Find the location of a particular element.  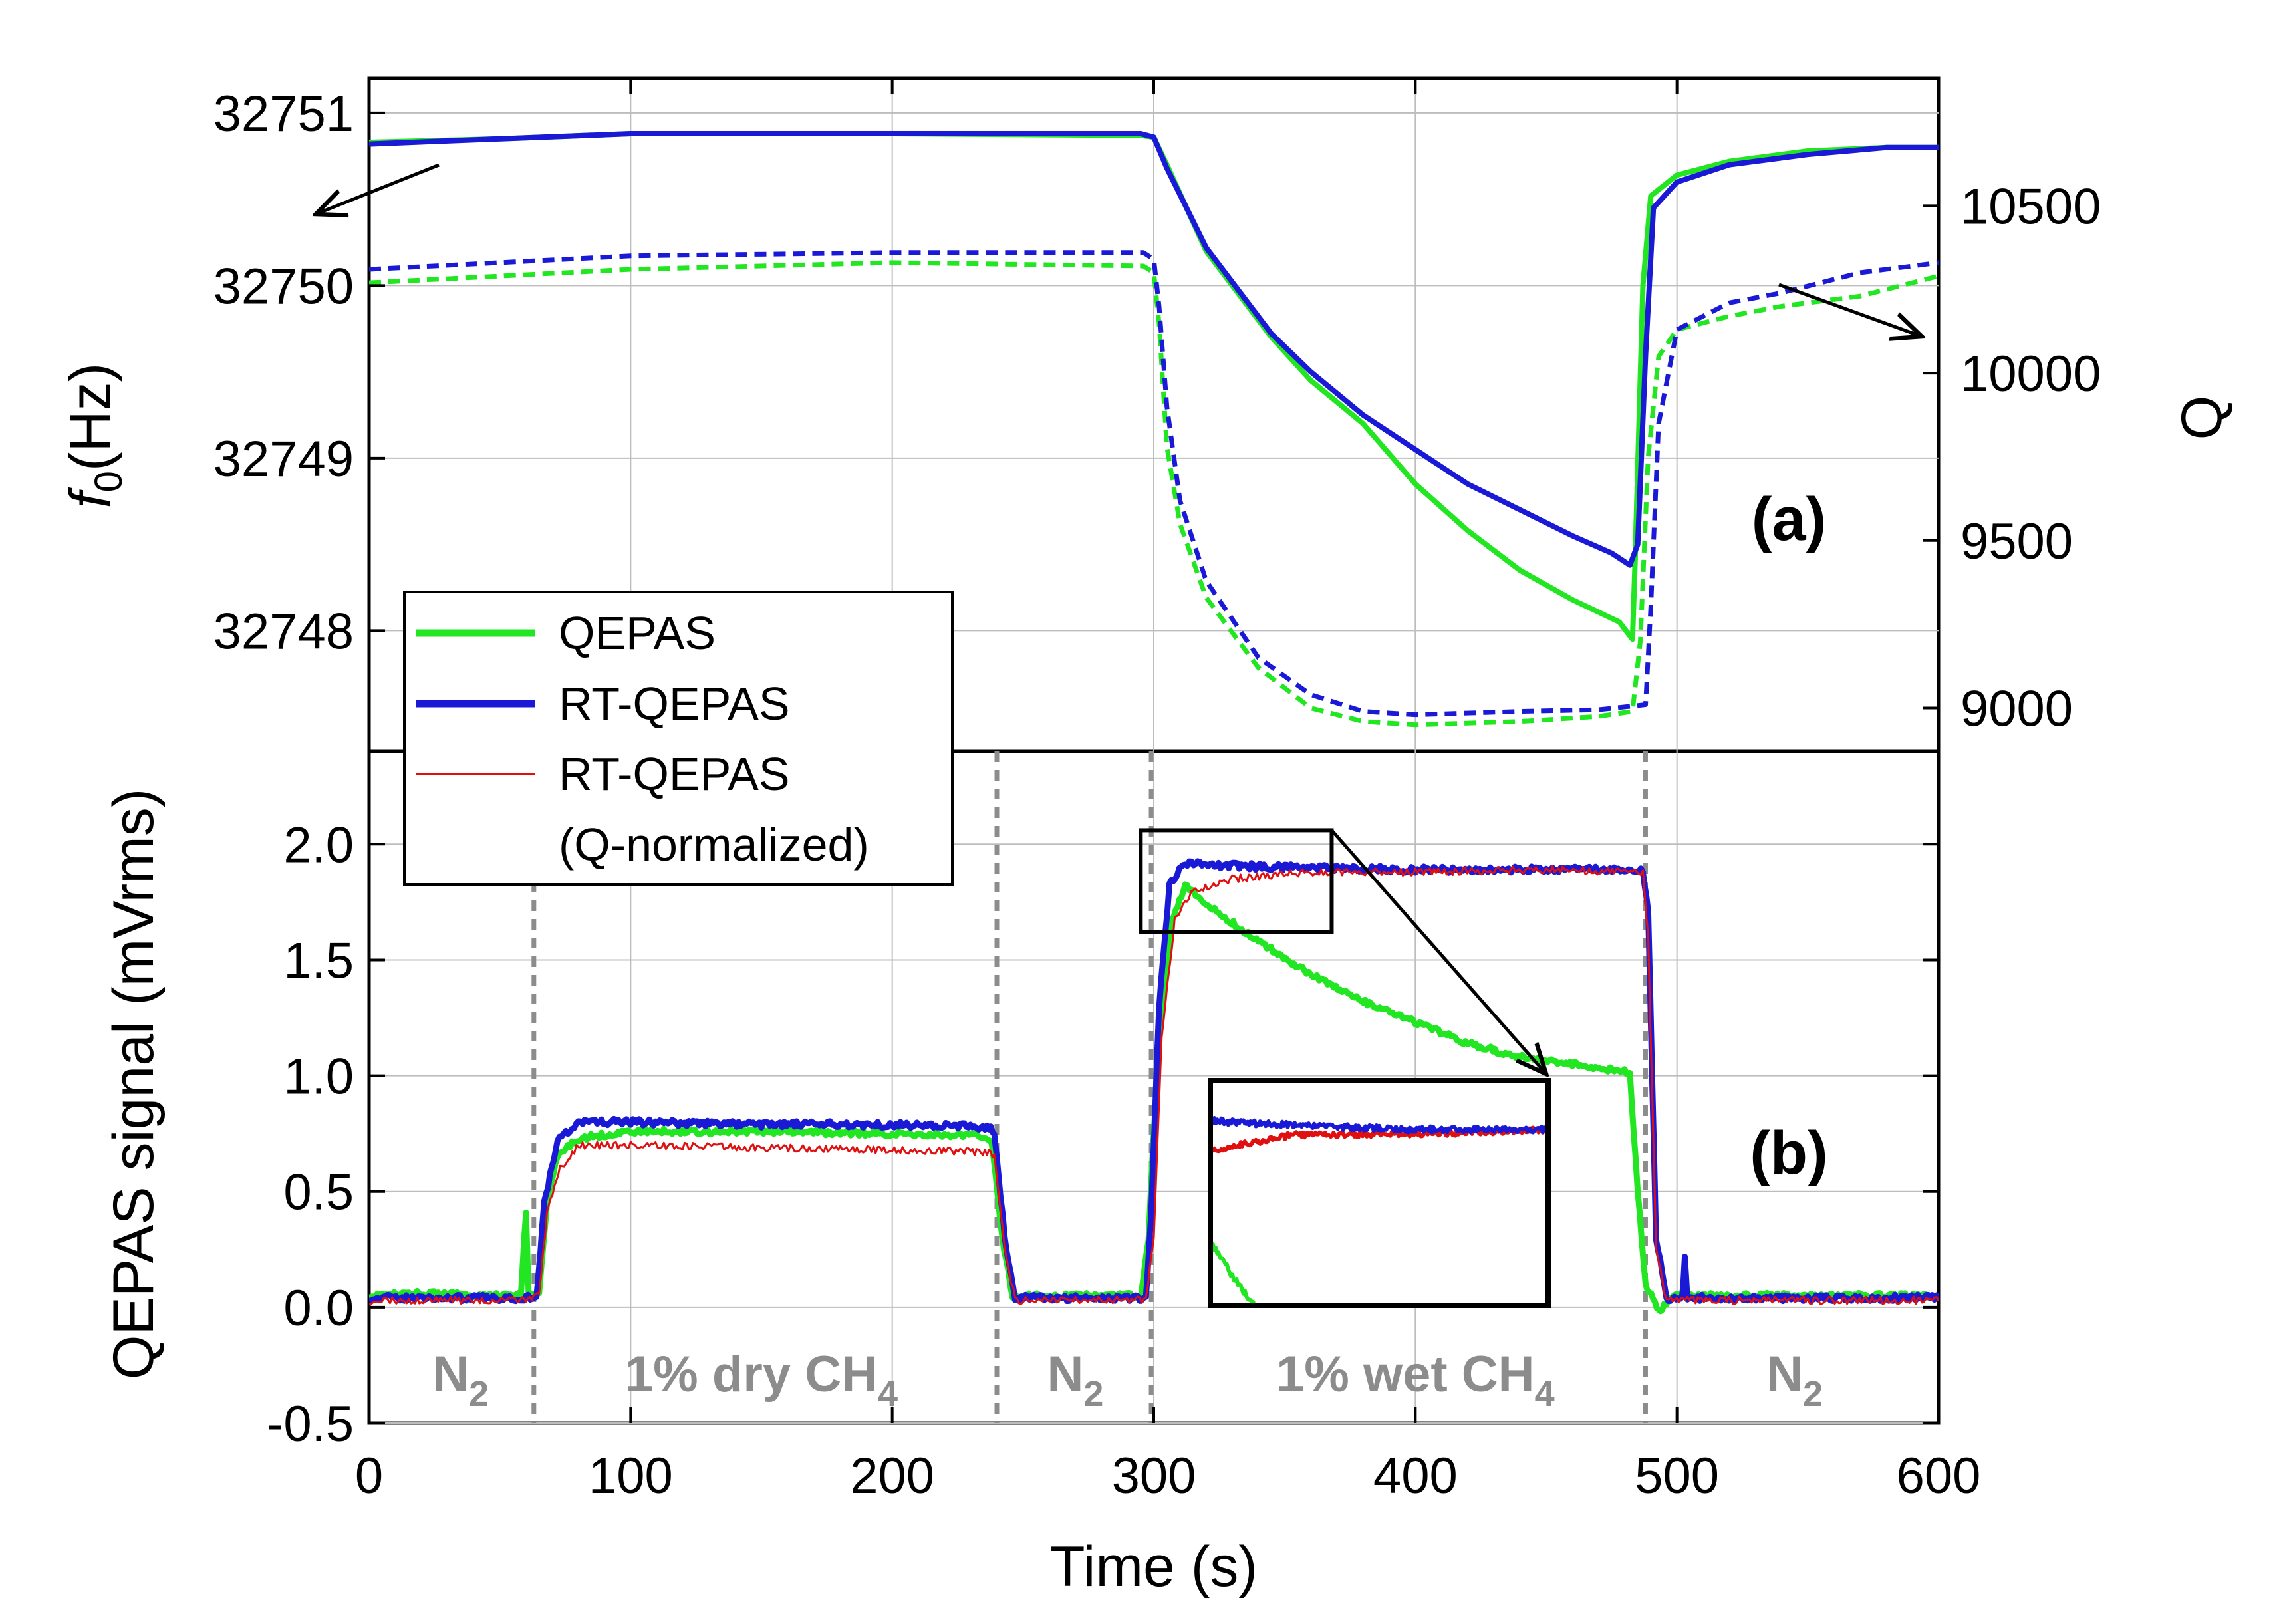

y-tick-label-right-a: 10000 is located at coordinates (2031, 374).